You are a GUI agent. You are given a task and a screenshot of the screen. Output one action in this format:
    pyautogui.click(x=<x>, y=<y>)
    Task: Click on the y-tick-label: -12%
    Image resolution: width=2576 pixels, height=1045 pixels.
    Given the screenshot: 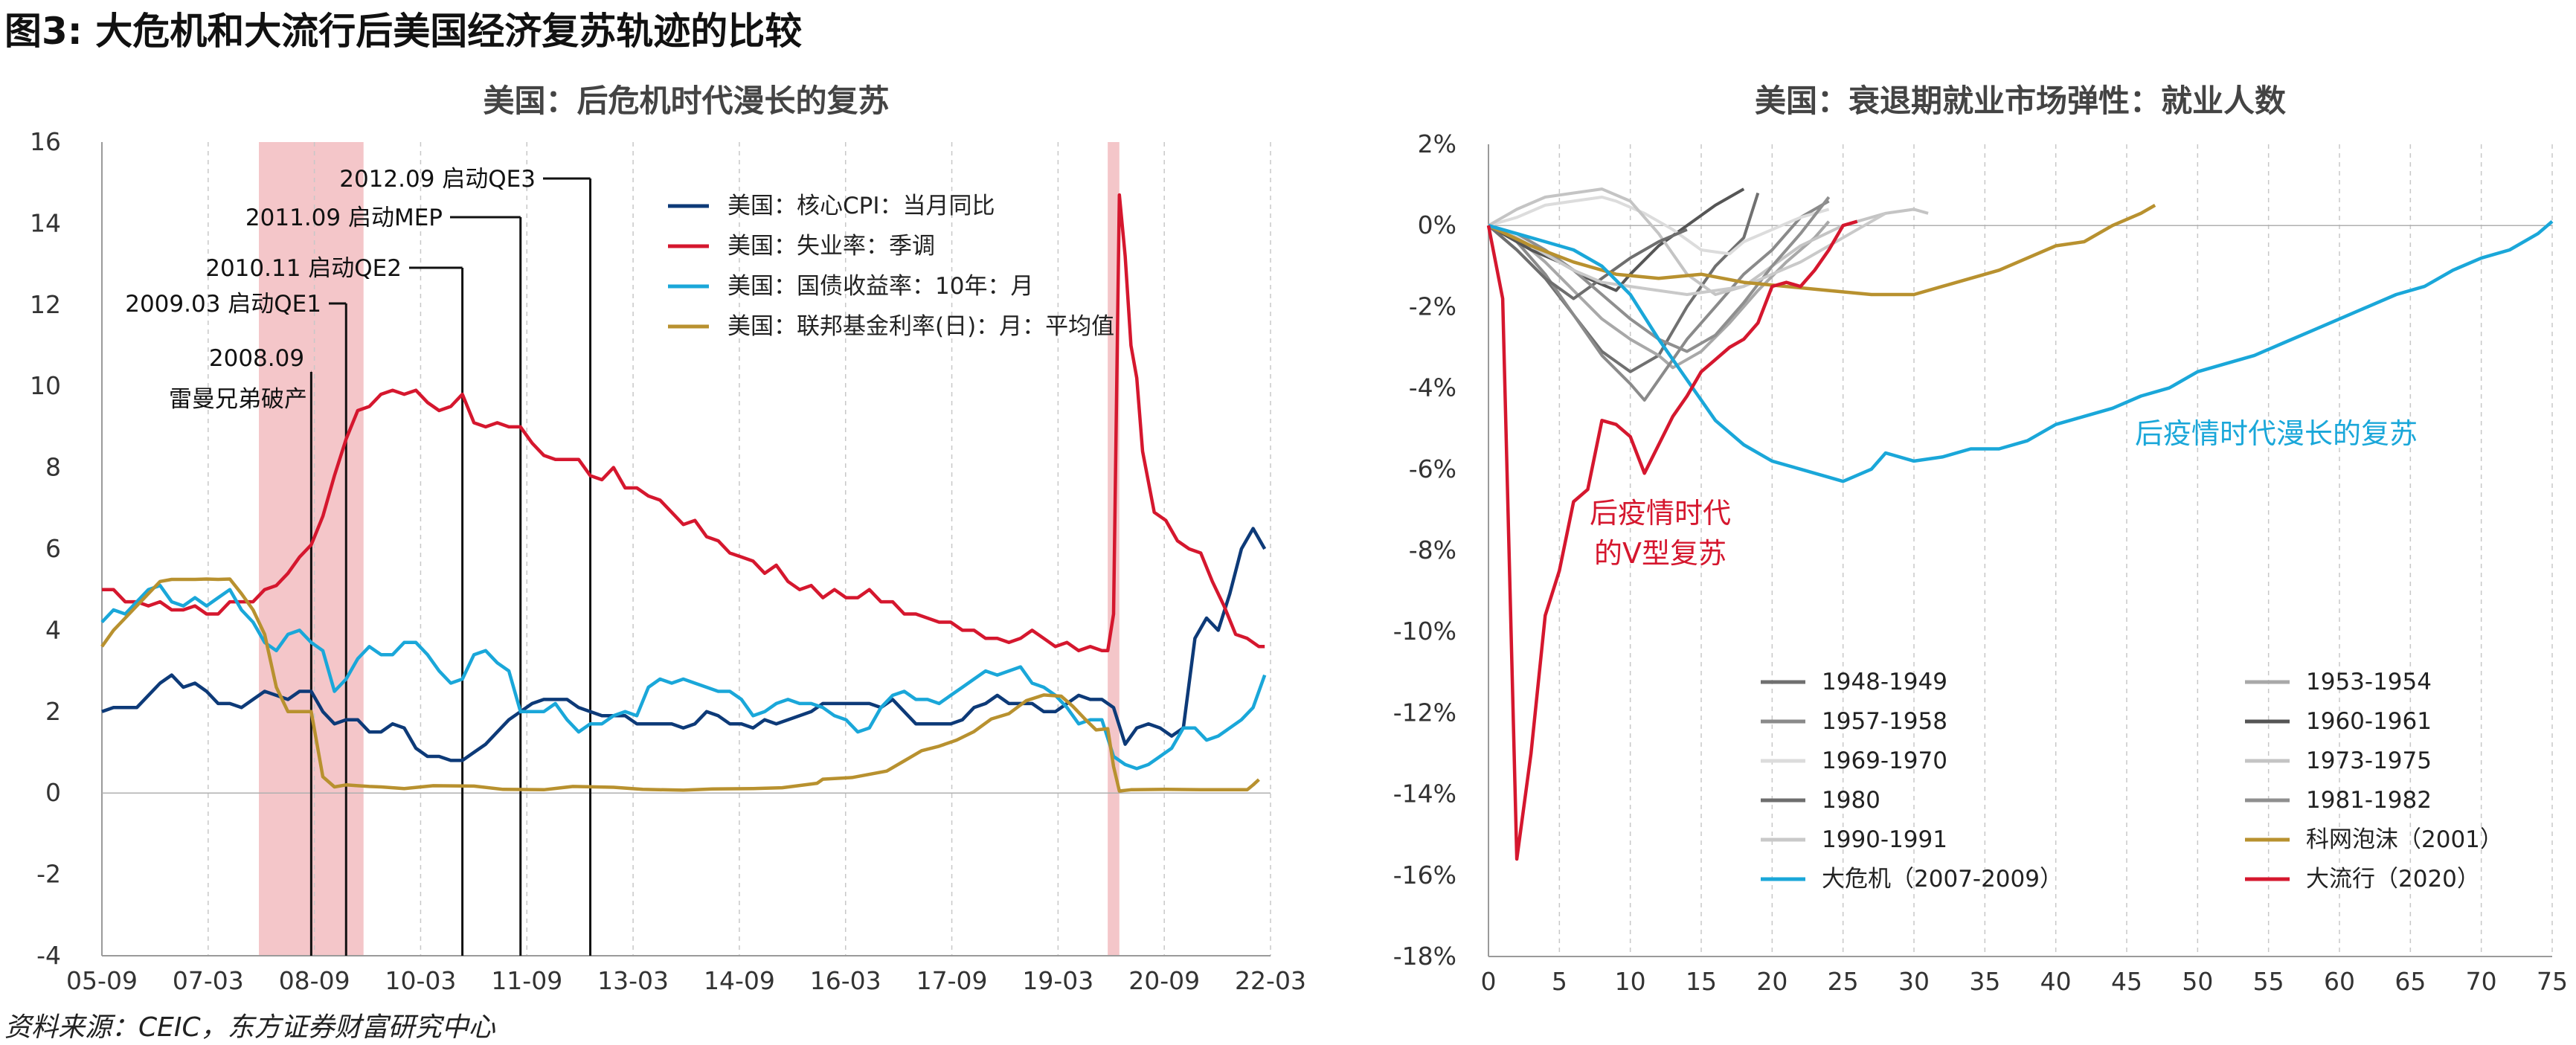 What is the action you would take?
    pyautogui.click(x=1424, y=713)
    